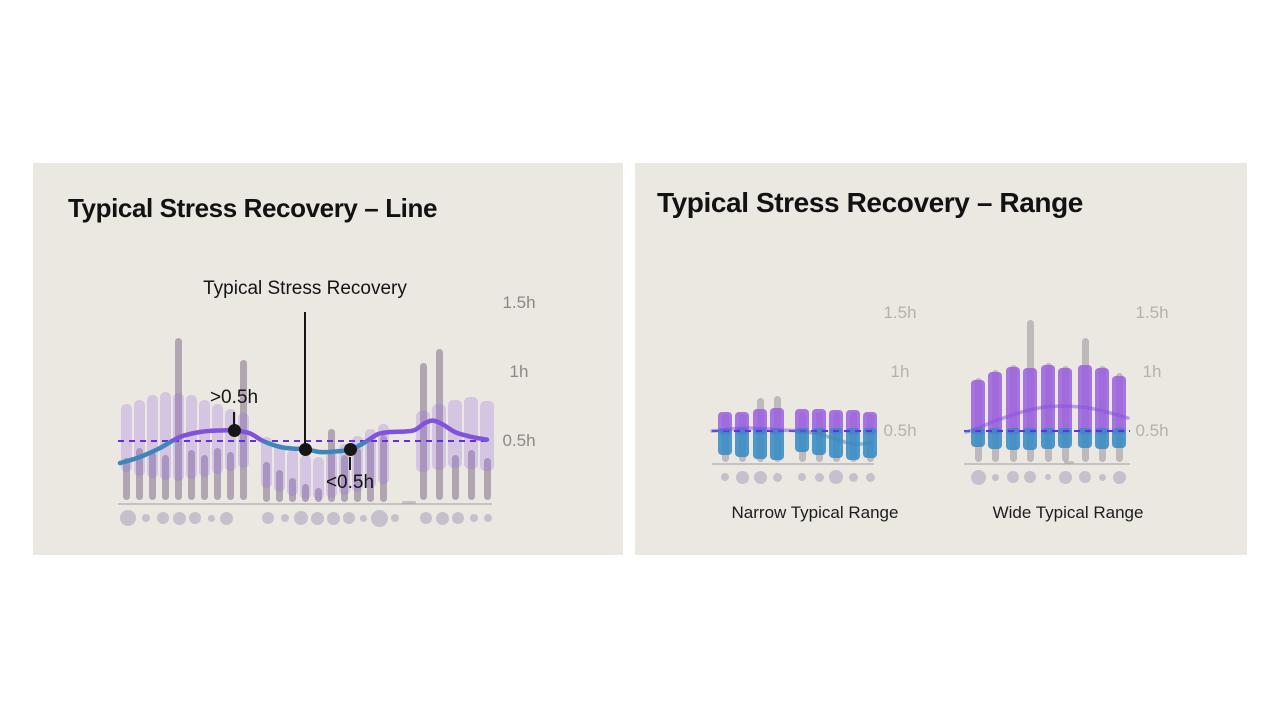  I want to click on annotation-tick, so click(350, 463).